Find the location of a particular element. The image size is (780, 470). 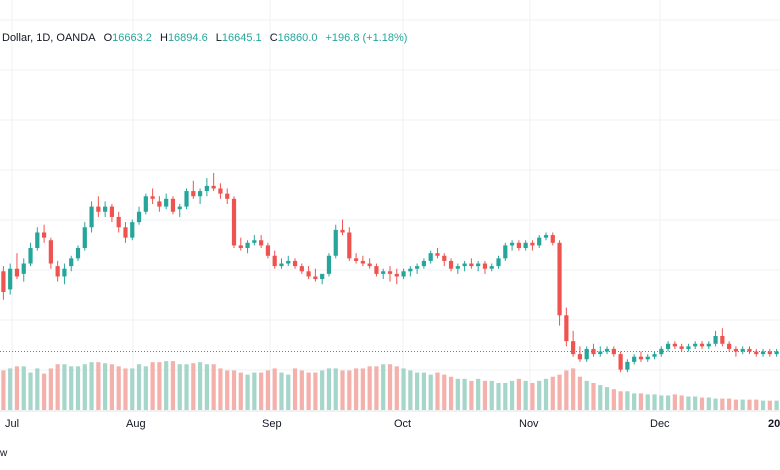

symbol-label: Dollar, 1D, OANDA is located at coordinates (49, 38).